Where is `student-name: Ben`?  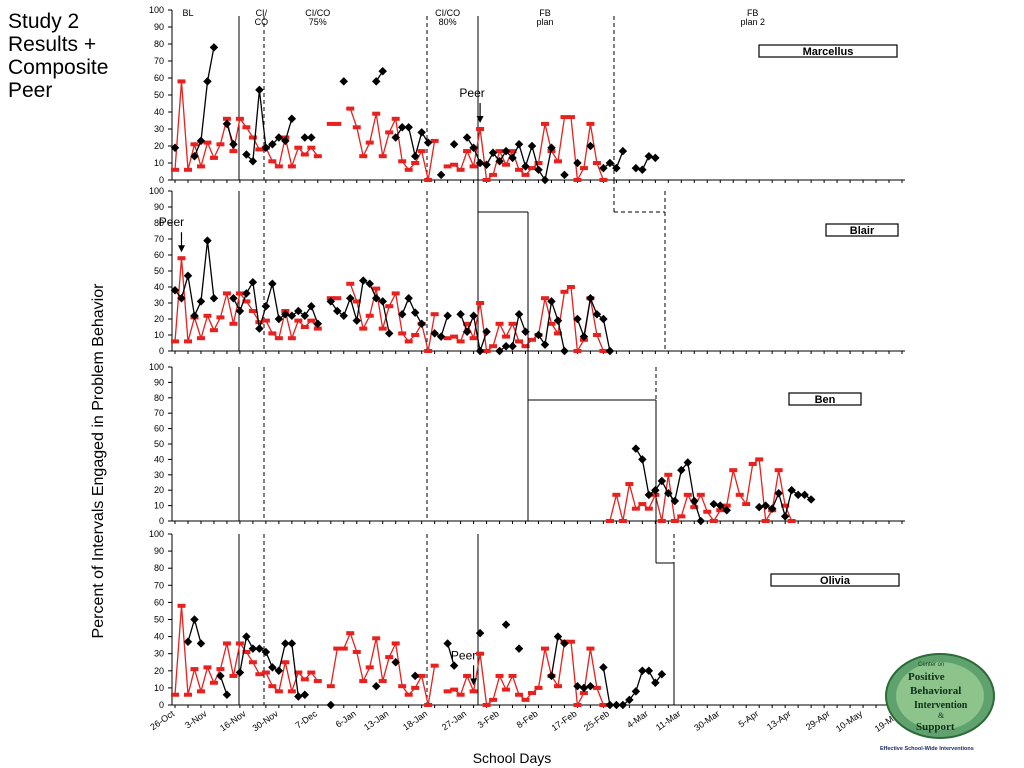
student-name: Ben is located at coordinates (825, 400).